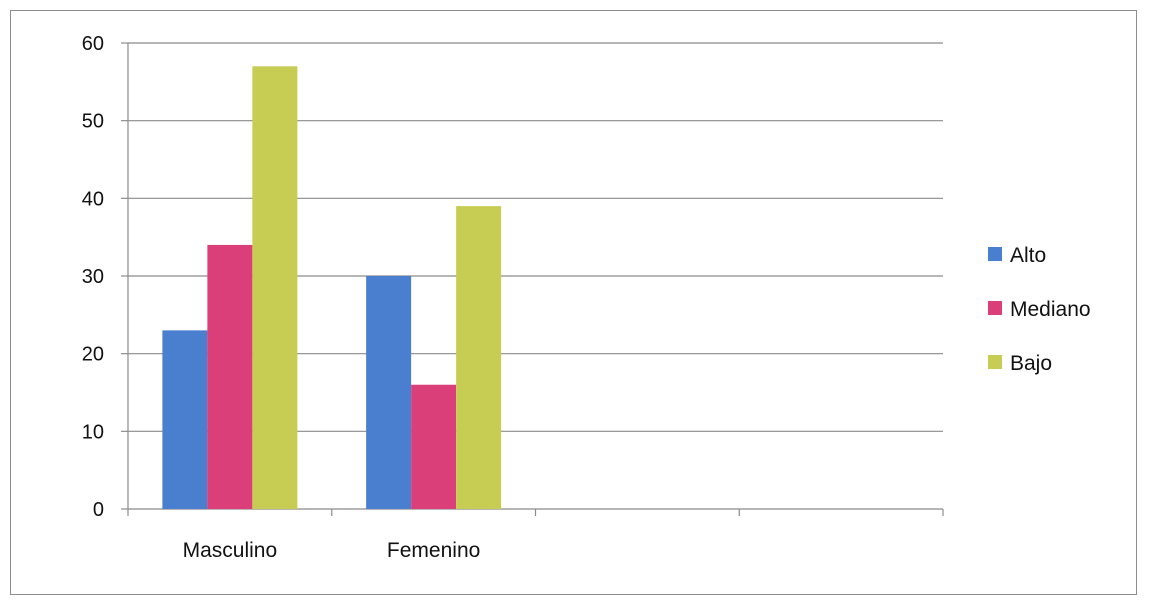  Describe the element at coordinates (275, 288) in the screenshot. I see `bar-bajo-masculino` at that location.